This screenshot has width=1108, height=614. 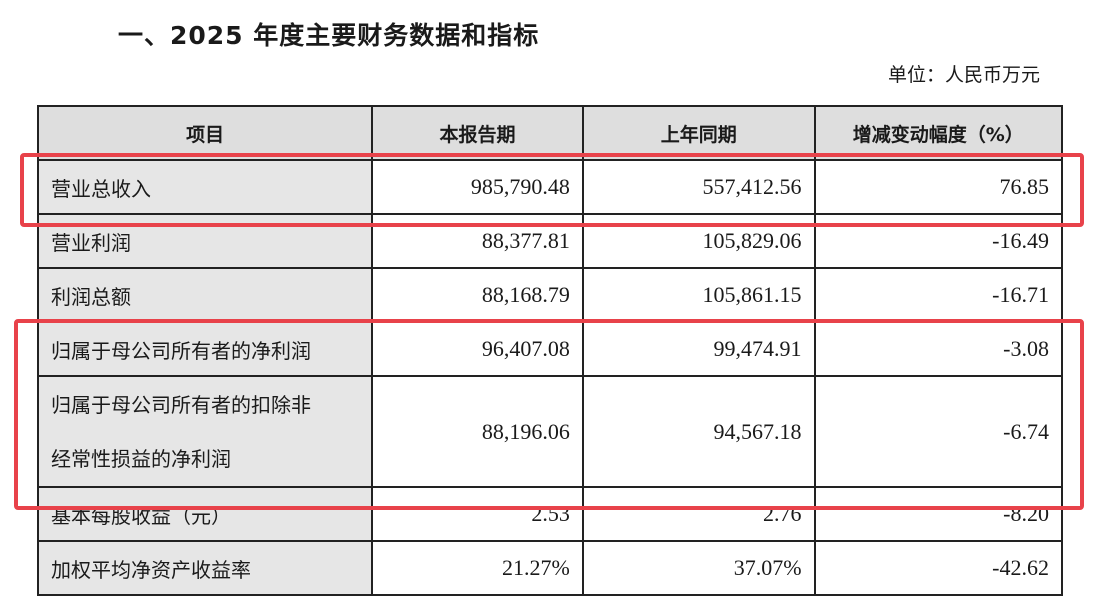 I want to click on table-row: 基本每股收益（元） 2.53 2.76 -8.20, so click(x=550, y=514).